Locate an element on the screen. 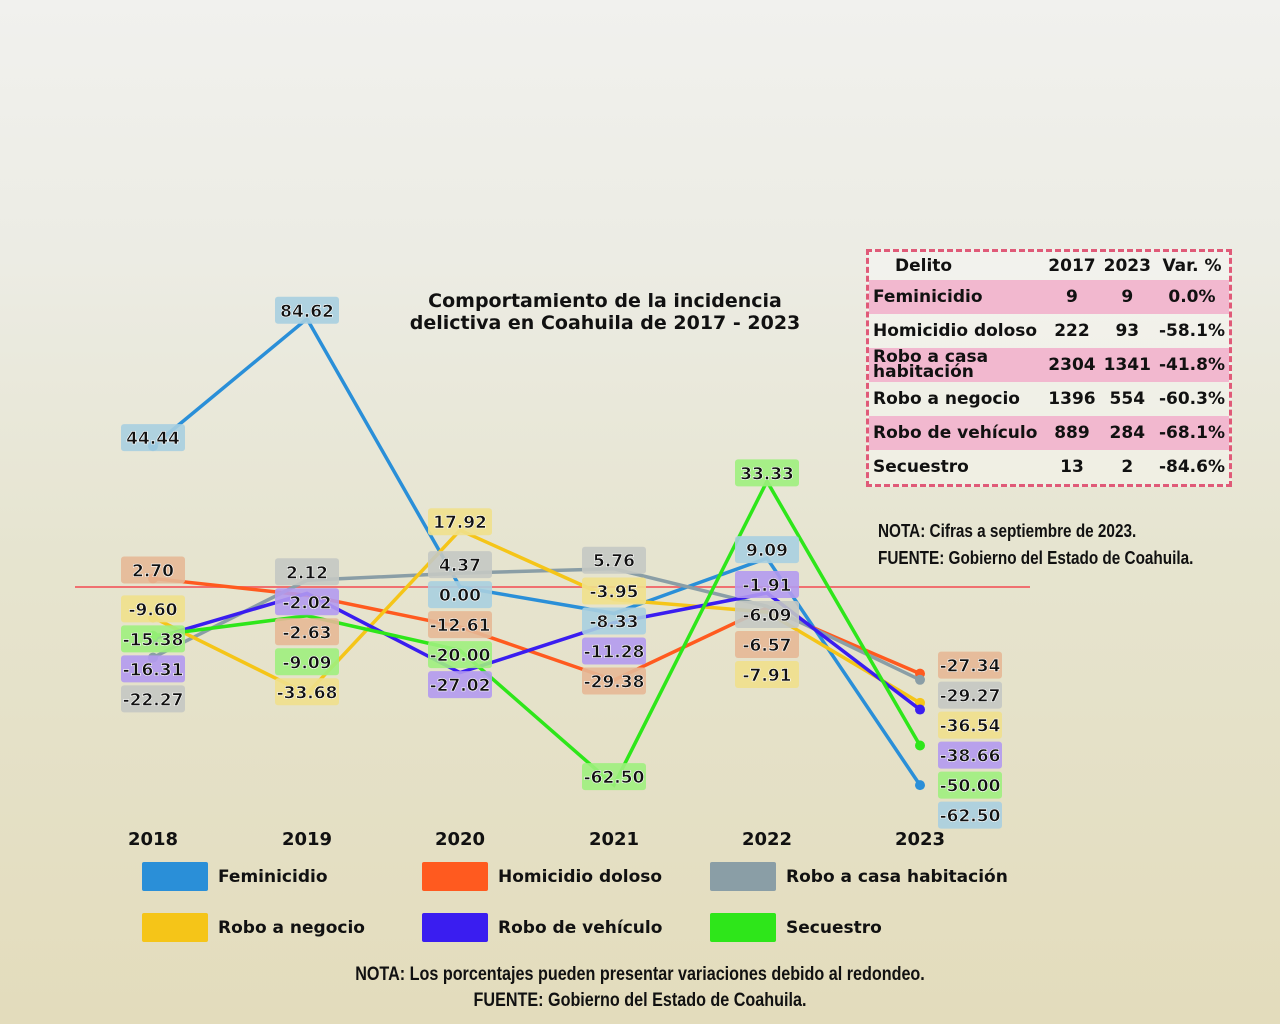  table-row: Robo a casa habitación 2304 1341 -41.8% is located at coordinates (1049, 365).